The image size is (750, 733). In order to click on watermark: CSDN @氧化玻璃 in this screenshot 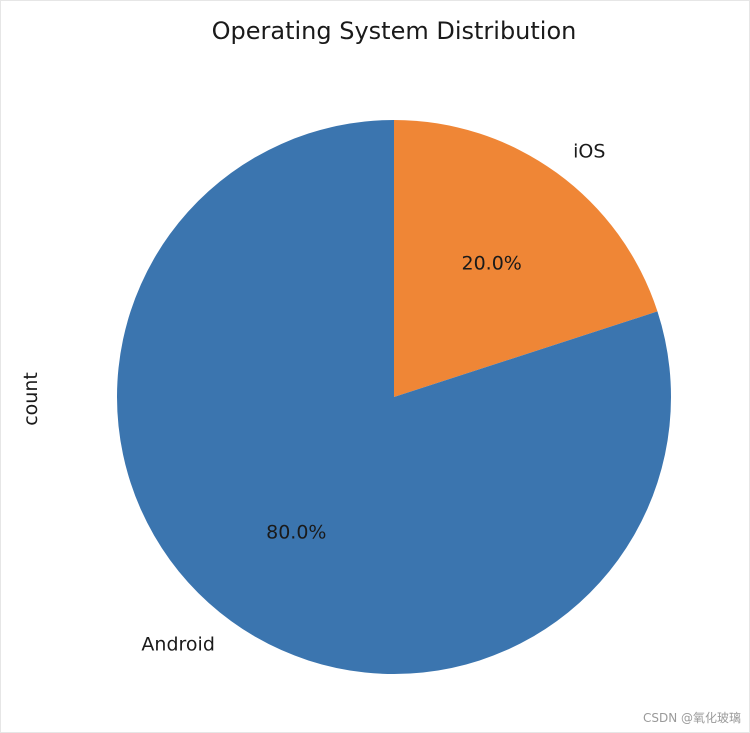, I will do `click(691, 718)`.